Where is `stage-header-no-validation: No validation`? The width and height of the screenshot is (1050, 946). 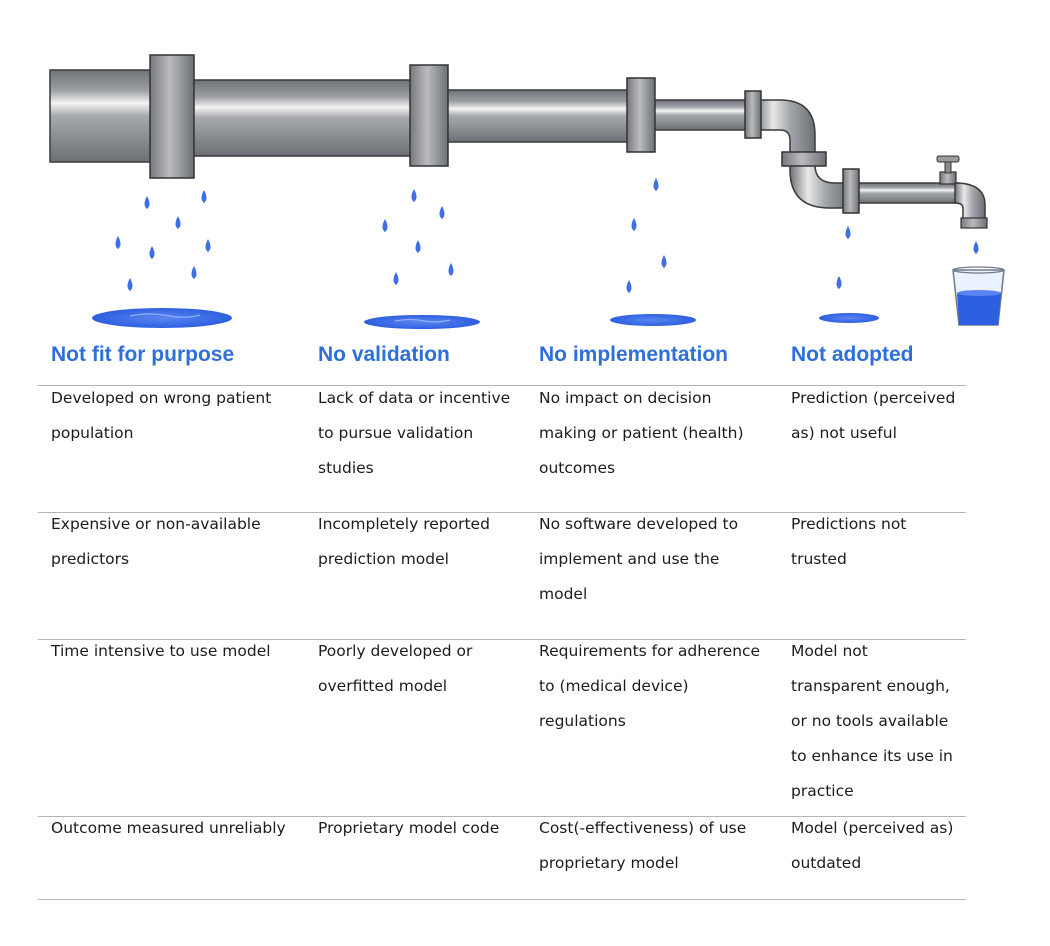 stage-header-no-validation: No validation is located at coordinates (384, 354).